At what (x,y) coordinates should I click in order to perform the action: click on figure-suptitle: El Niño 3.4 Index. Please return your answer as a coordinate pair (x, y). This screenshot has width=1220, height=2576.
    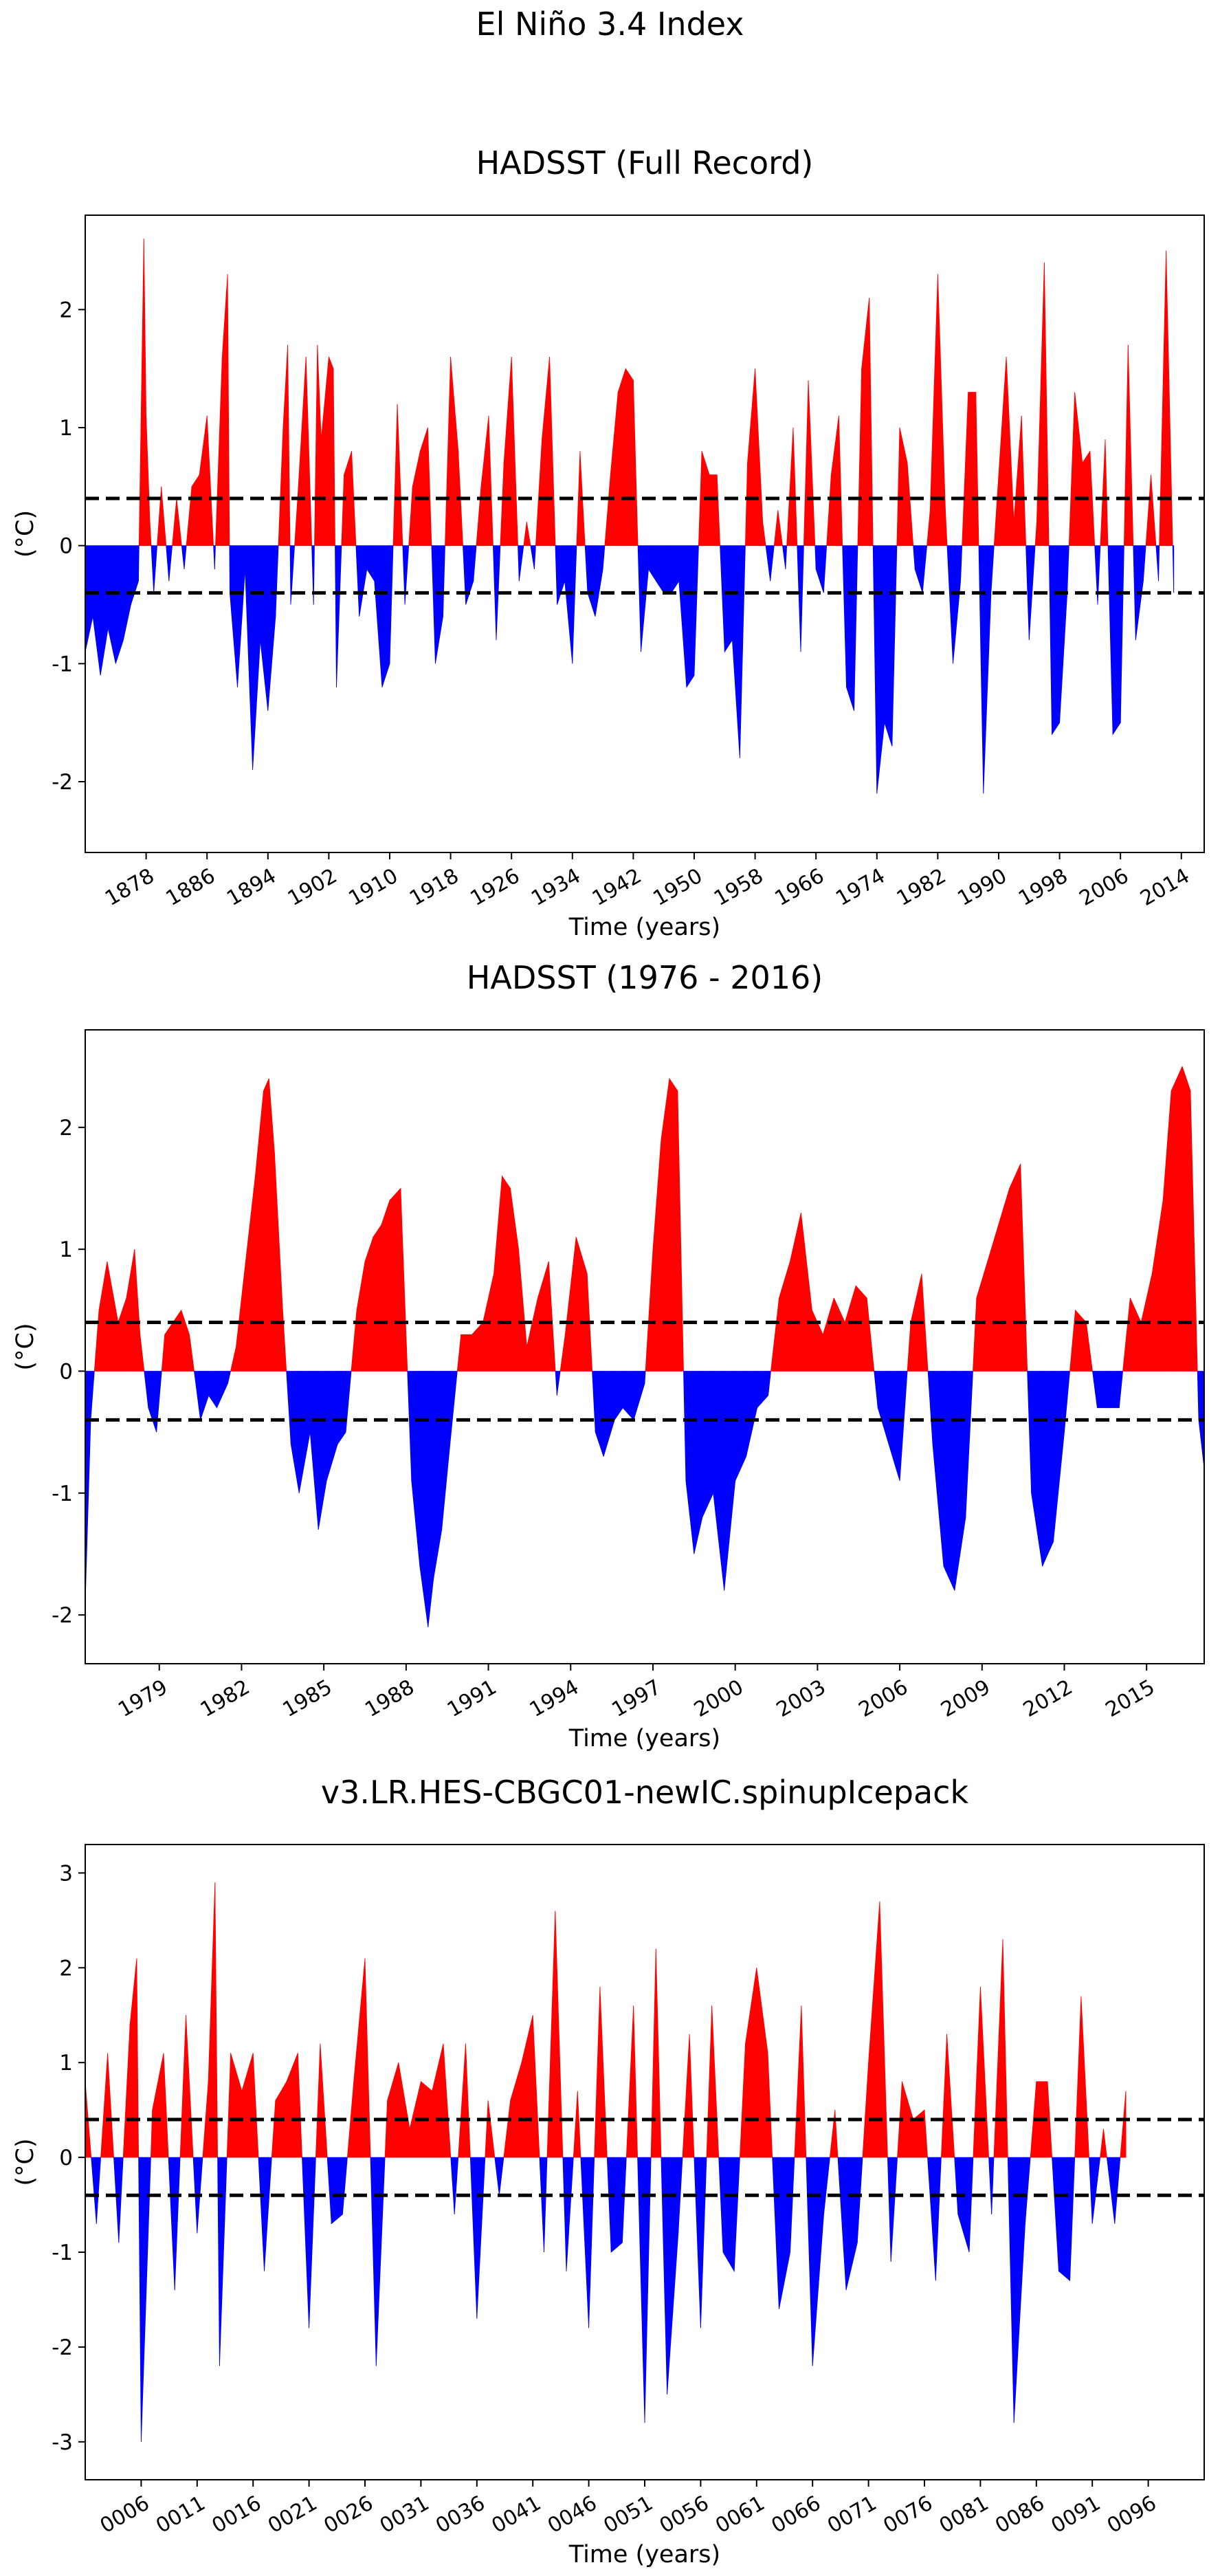
    Looking at the image, I should click on (610, 24).